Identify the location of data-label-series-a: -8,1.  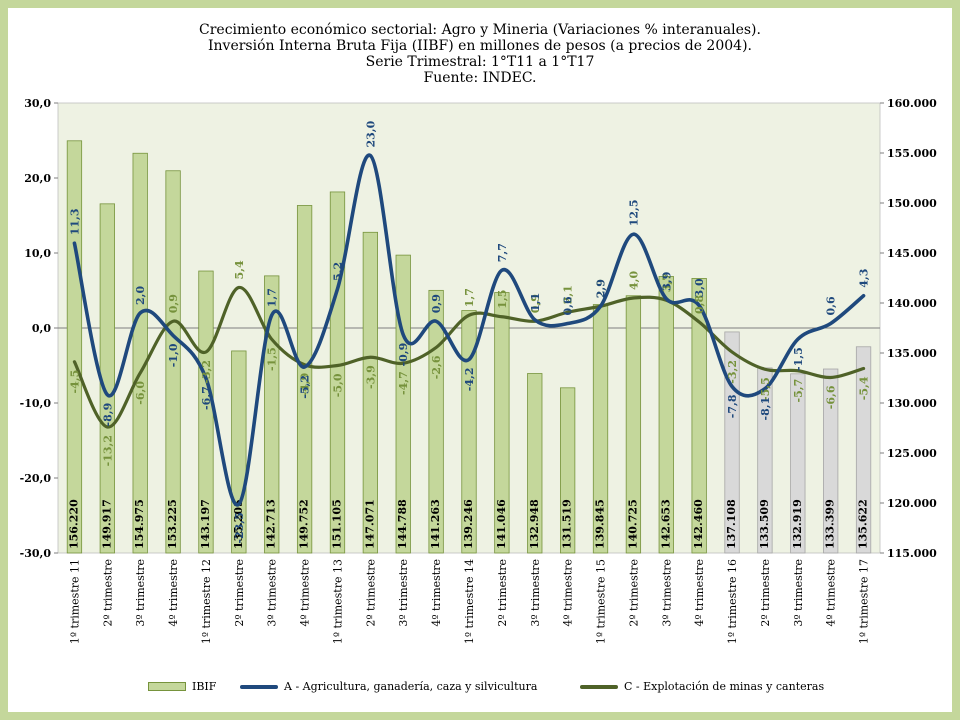
(765, 409).